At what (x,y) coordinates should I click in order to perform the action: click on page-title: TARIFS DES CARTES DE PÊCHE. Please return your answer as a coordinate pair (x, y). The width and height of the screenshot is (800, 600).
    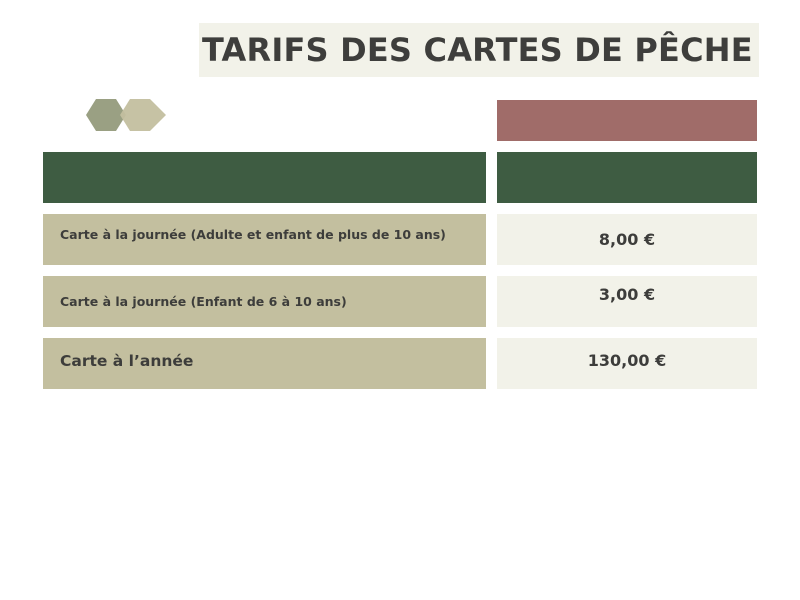
    Looking at the image, I should click on (477, 50).